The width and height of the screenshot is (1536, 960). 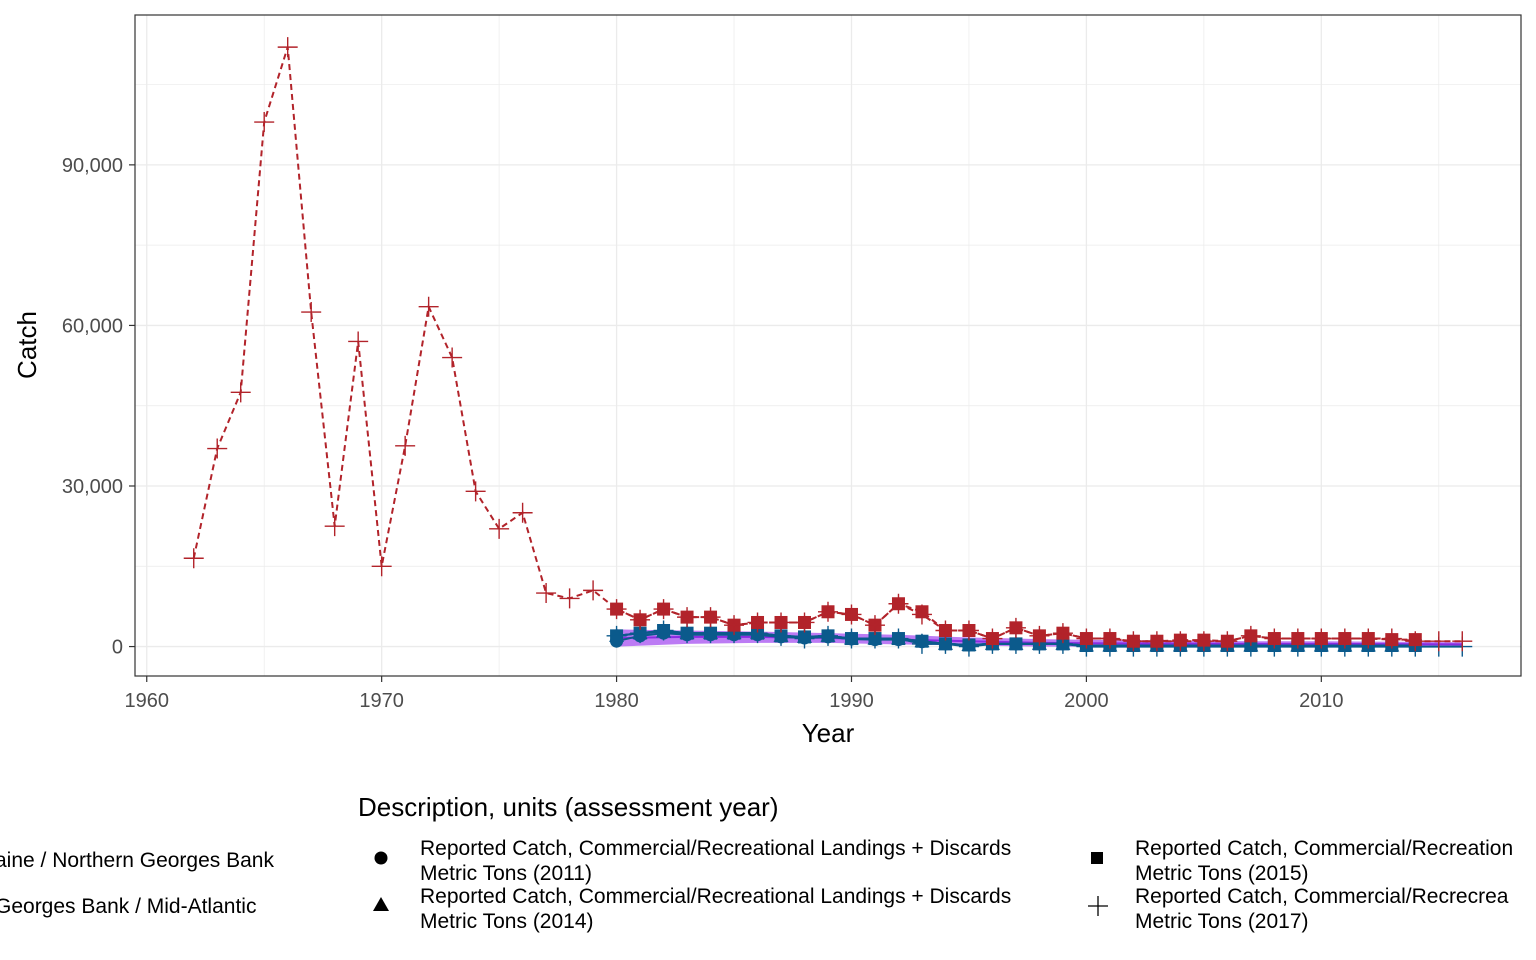 I want to click on legend-square-icon, so click(x=1097, y=858).